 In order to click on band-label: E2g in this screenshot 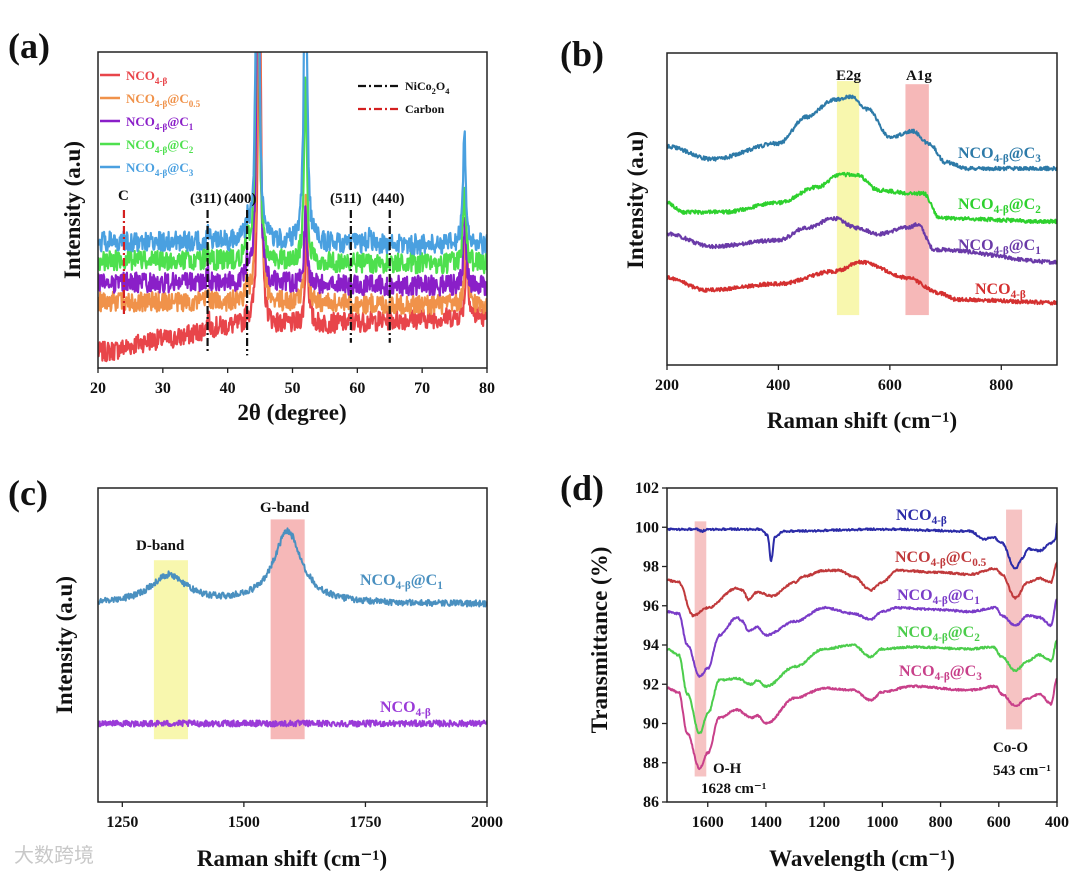, I will do `click(849, 76)`.